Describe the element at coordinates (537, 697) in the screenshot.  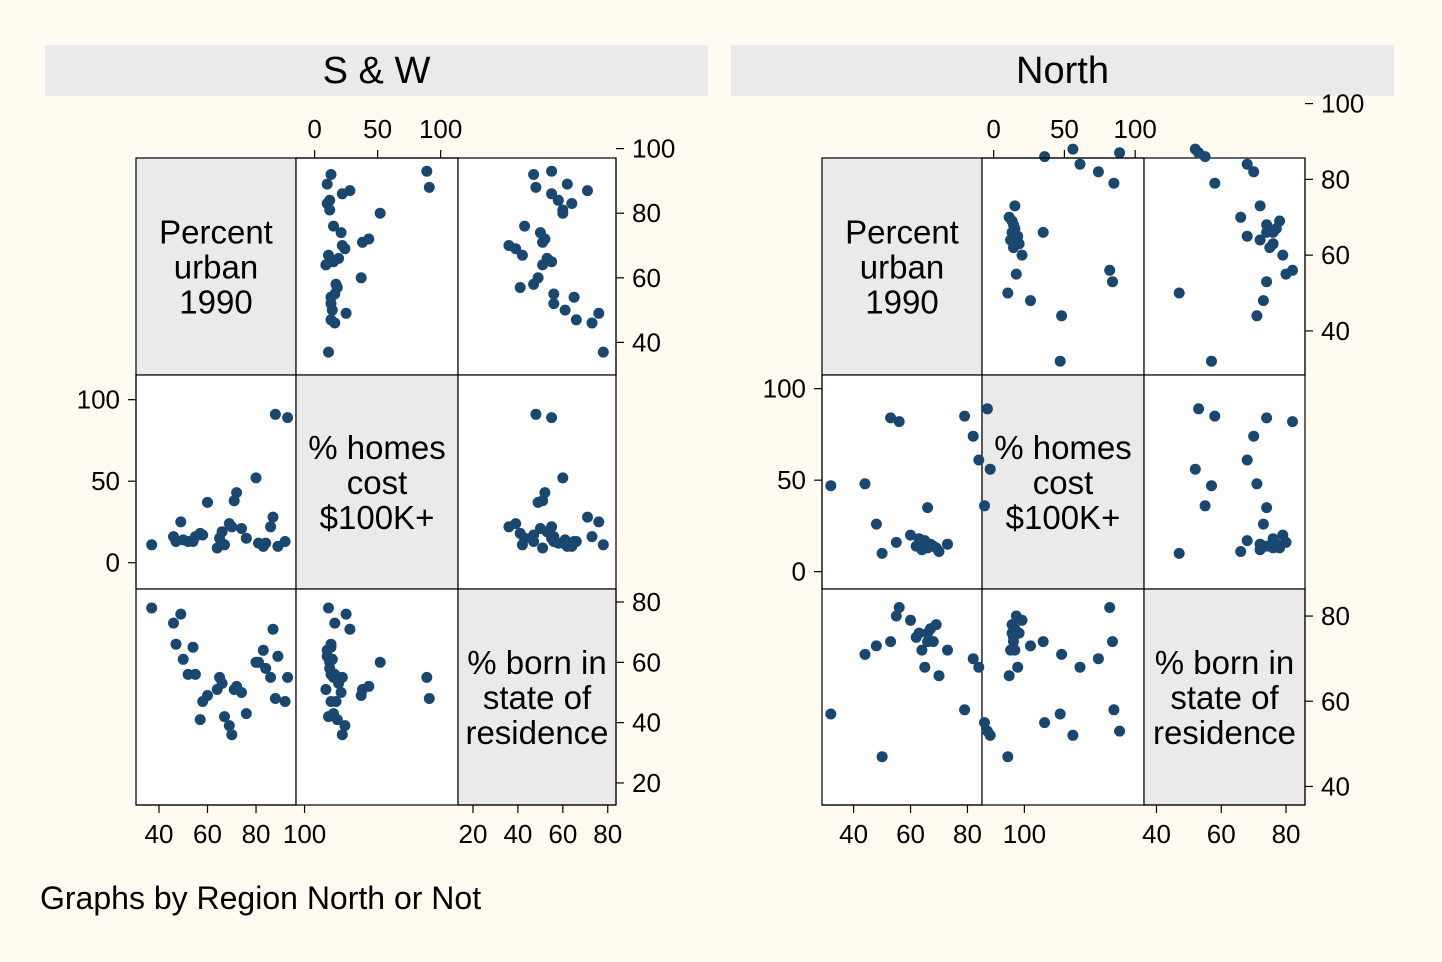
I see `diagonal-cell` at that location.